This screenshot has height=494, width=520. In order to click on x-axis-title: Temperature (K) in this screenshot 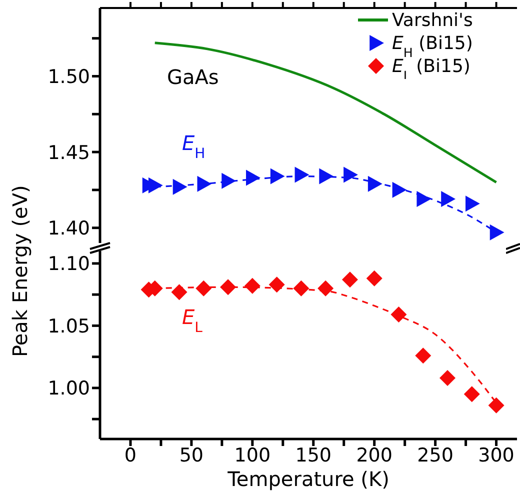, I will do `click(308, 479)`.